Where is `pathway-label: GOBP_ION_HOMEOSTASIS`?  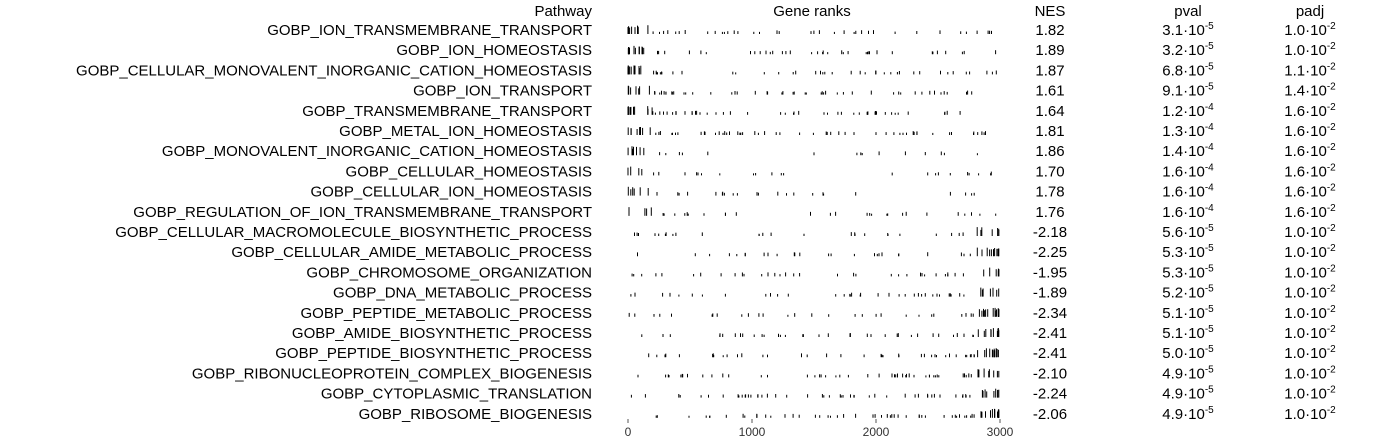 pathway-label: GOBP_ION_HOMEOSTASIS is located at coordinates (494, 50).